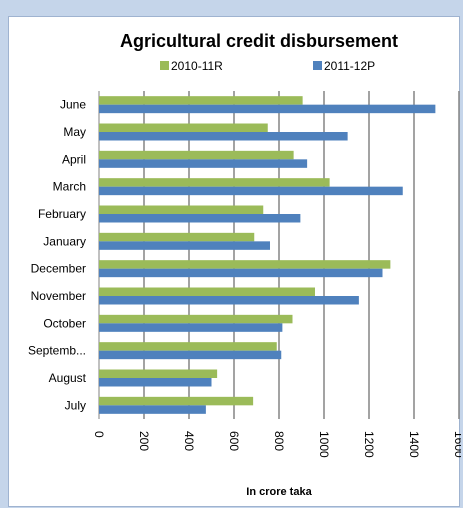  I want to click on legend-label-2010-11r: 2010-11R, so click(197, 66).